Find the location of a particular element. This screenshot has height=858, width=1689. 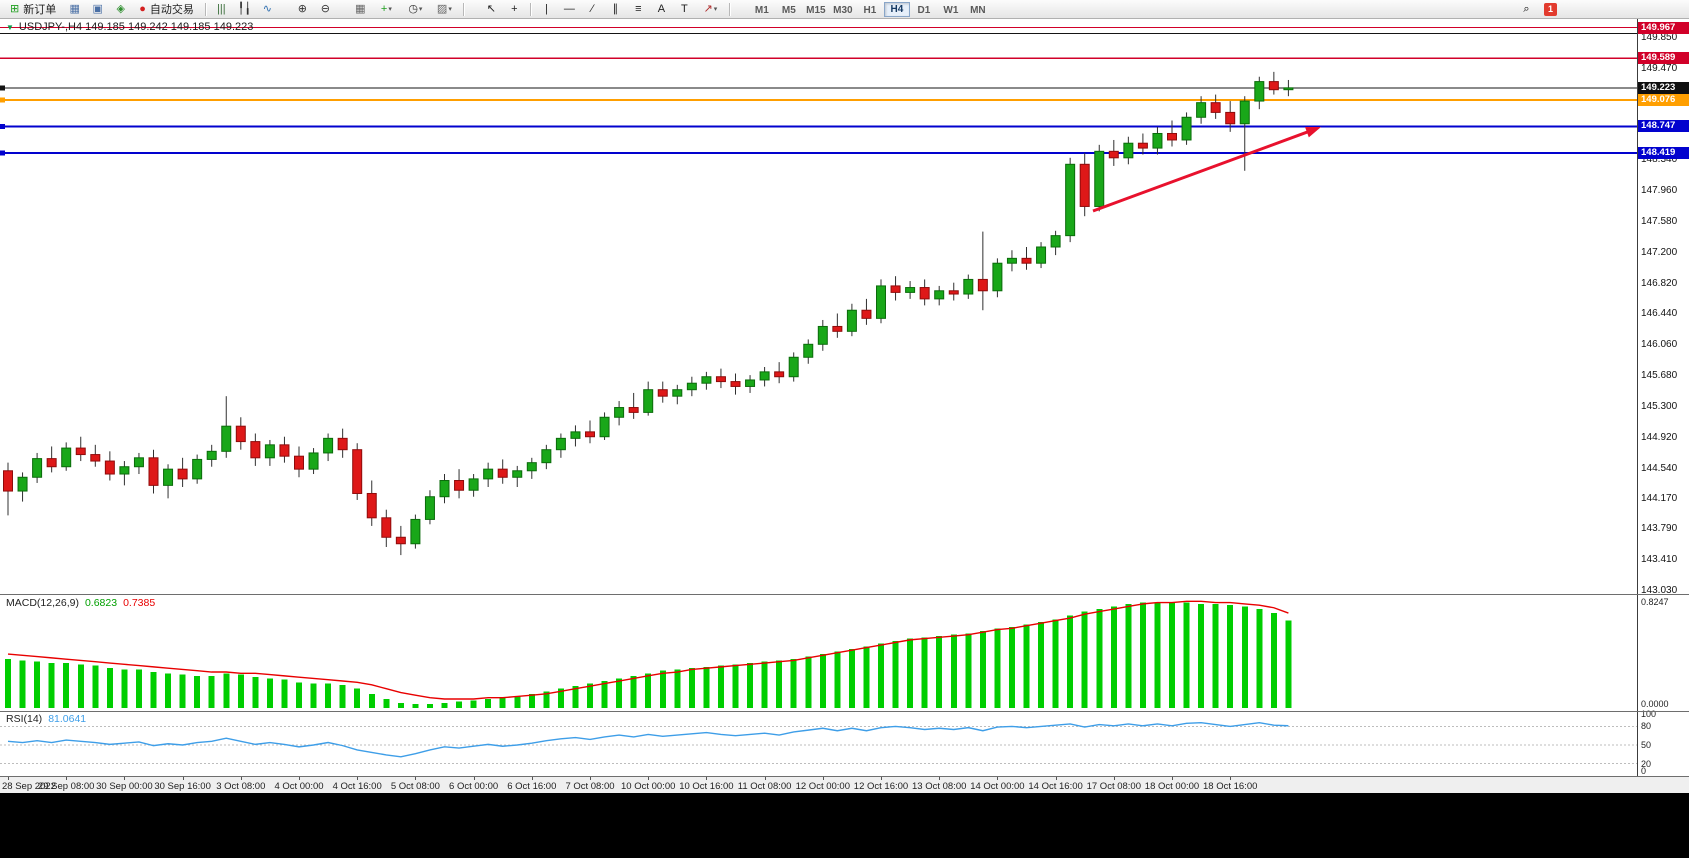

price-axis-label: 143.790 is located at coordinates (1659, 529).